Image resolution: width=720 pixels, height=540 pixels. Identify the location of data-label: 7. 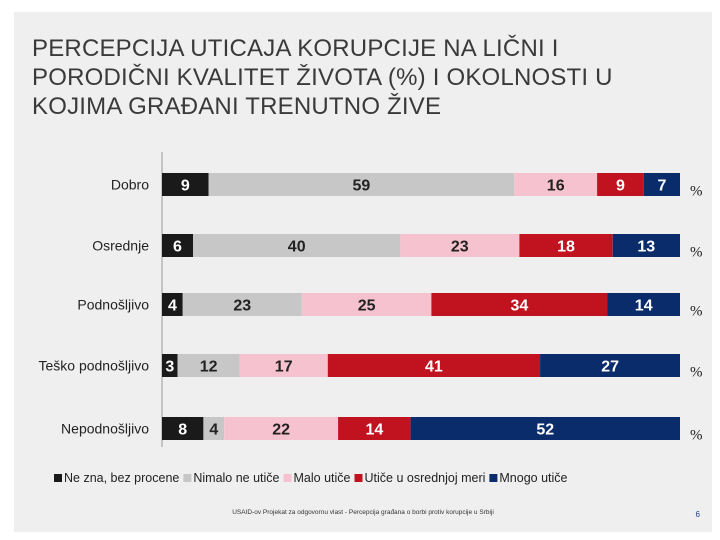
(661, 186).